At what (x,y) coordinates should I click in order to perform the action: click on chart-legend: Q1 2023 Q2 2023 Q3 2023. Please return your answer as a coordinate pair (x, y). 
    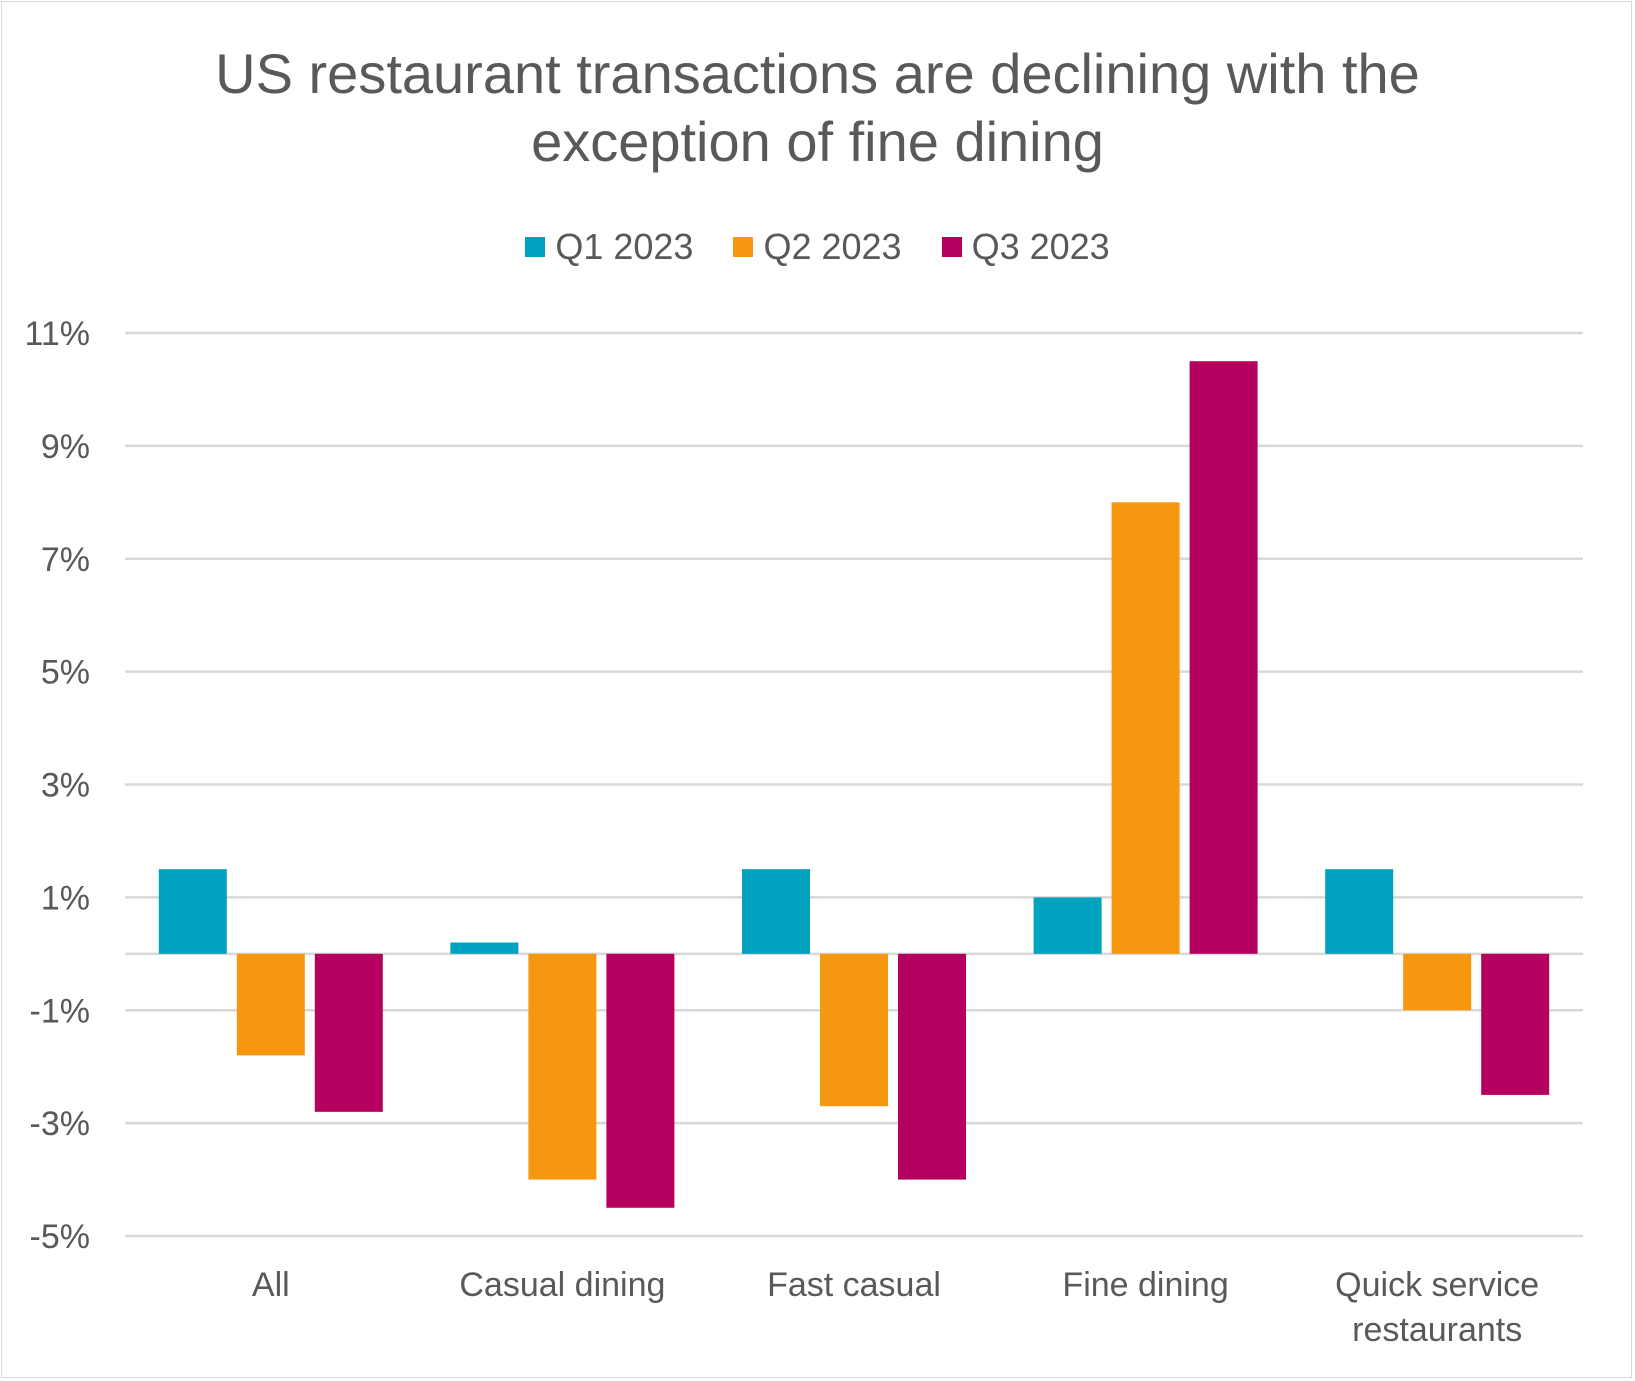
    Looking at the image, I should click on (817, 247).